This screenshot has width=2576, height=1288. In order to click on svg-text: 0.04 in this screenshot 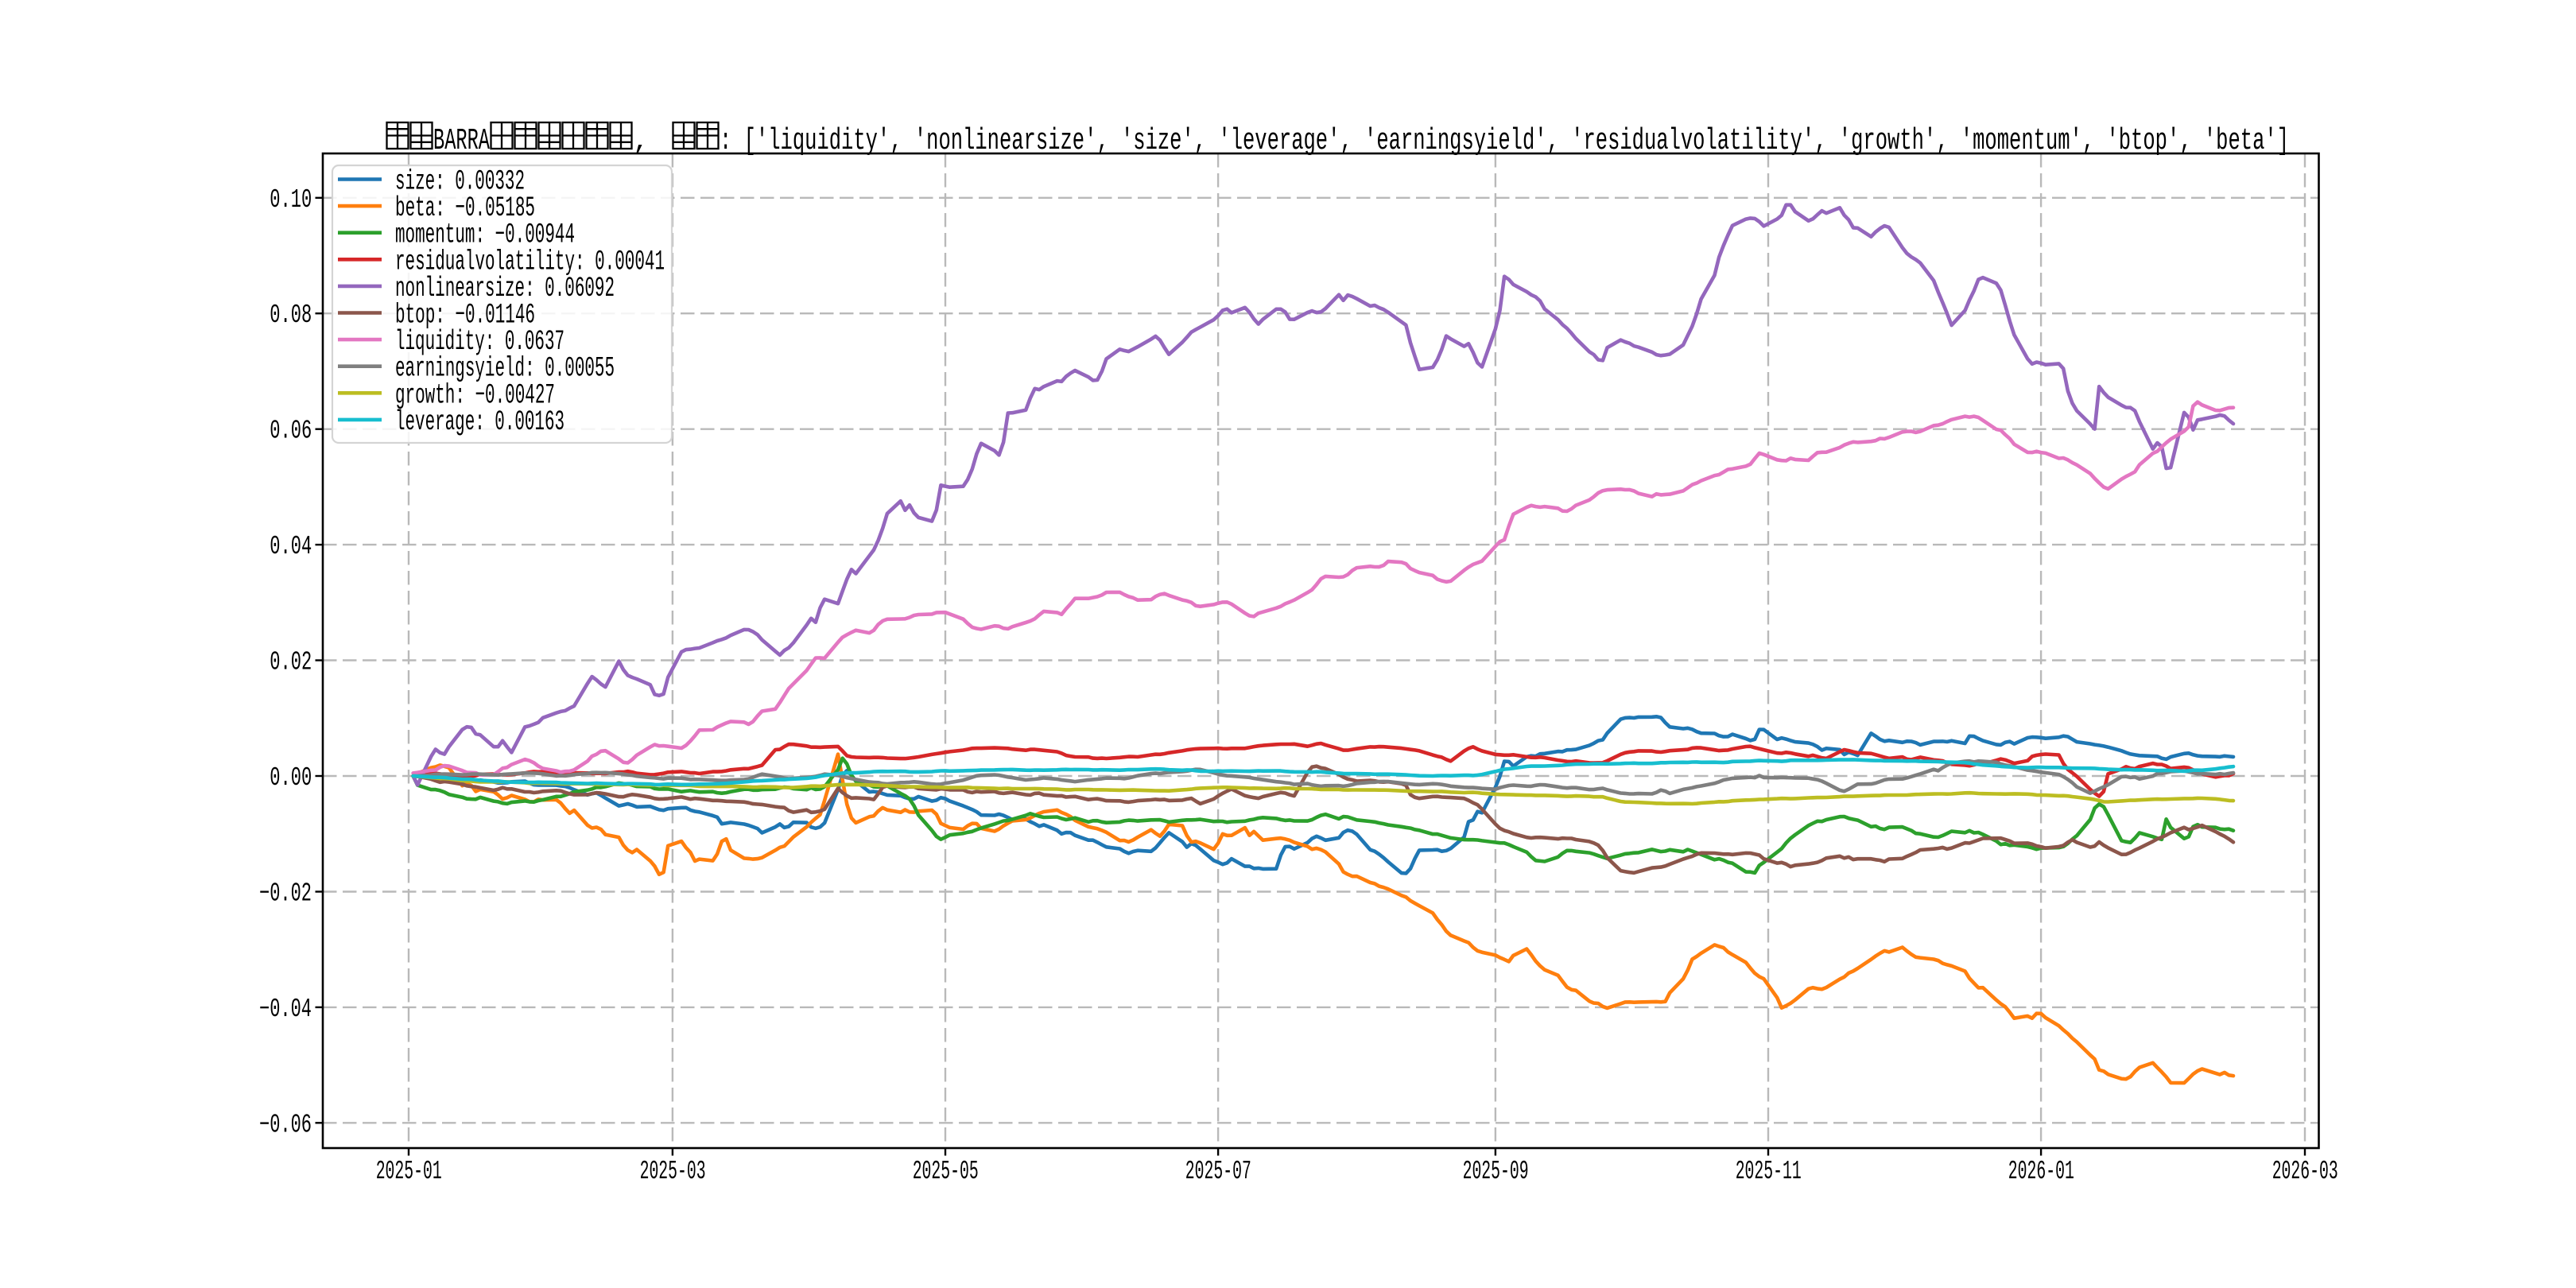, I will do `click(291, 546)`.